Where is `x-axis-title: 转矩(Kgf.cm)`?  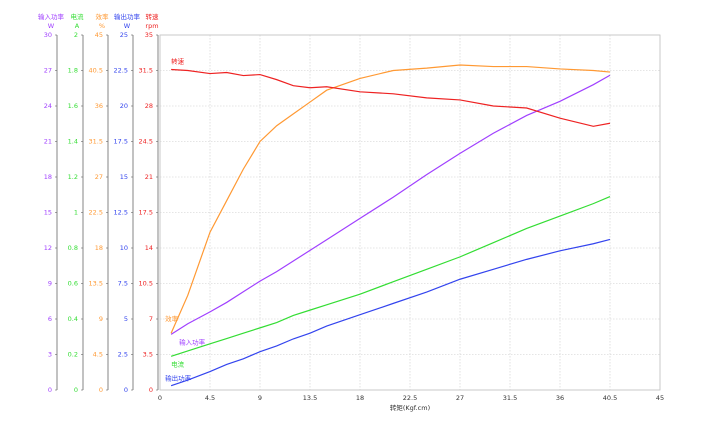
x-axis-title: 转矩(Kgf.cm) is located at coordinates (410, 407).